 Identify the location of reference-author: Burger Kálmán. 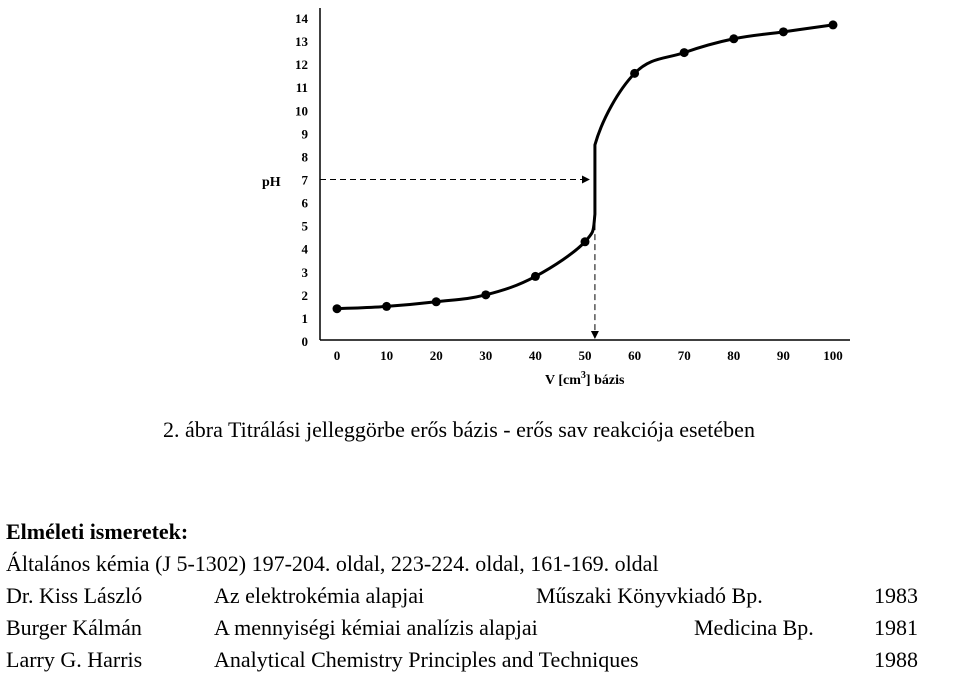
(74, 627).